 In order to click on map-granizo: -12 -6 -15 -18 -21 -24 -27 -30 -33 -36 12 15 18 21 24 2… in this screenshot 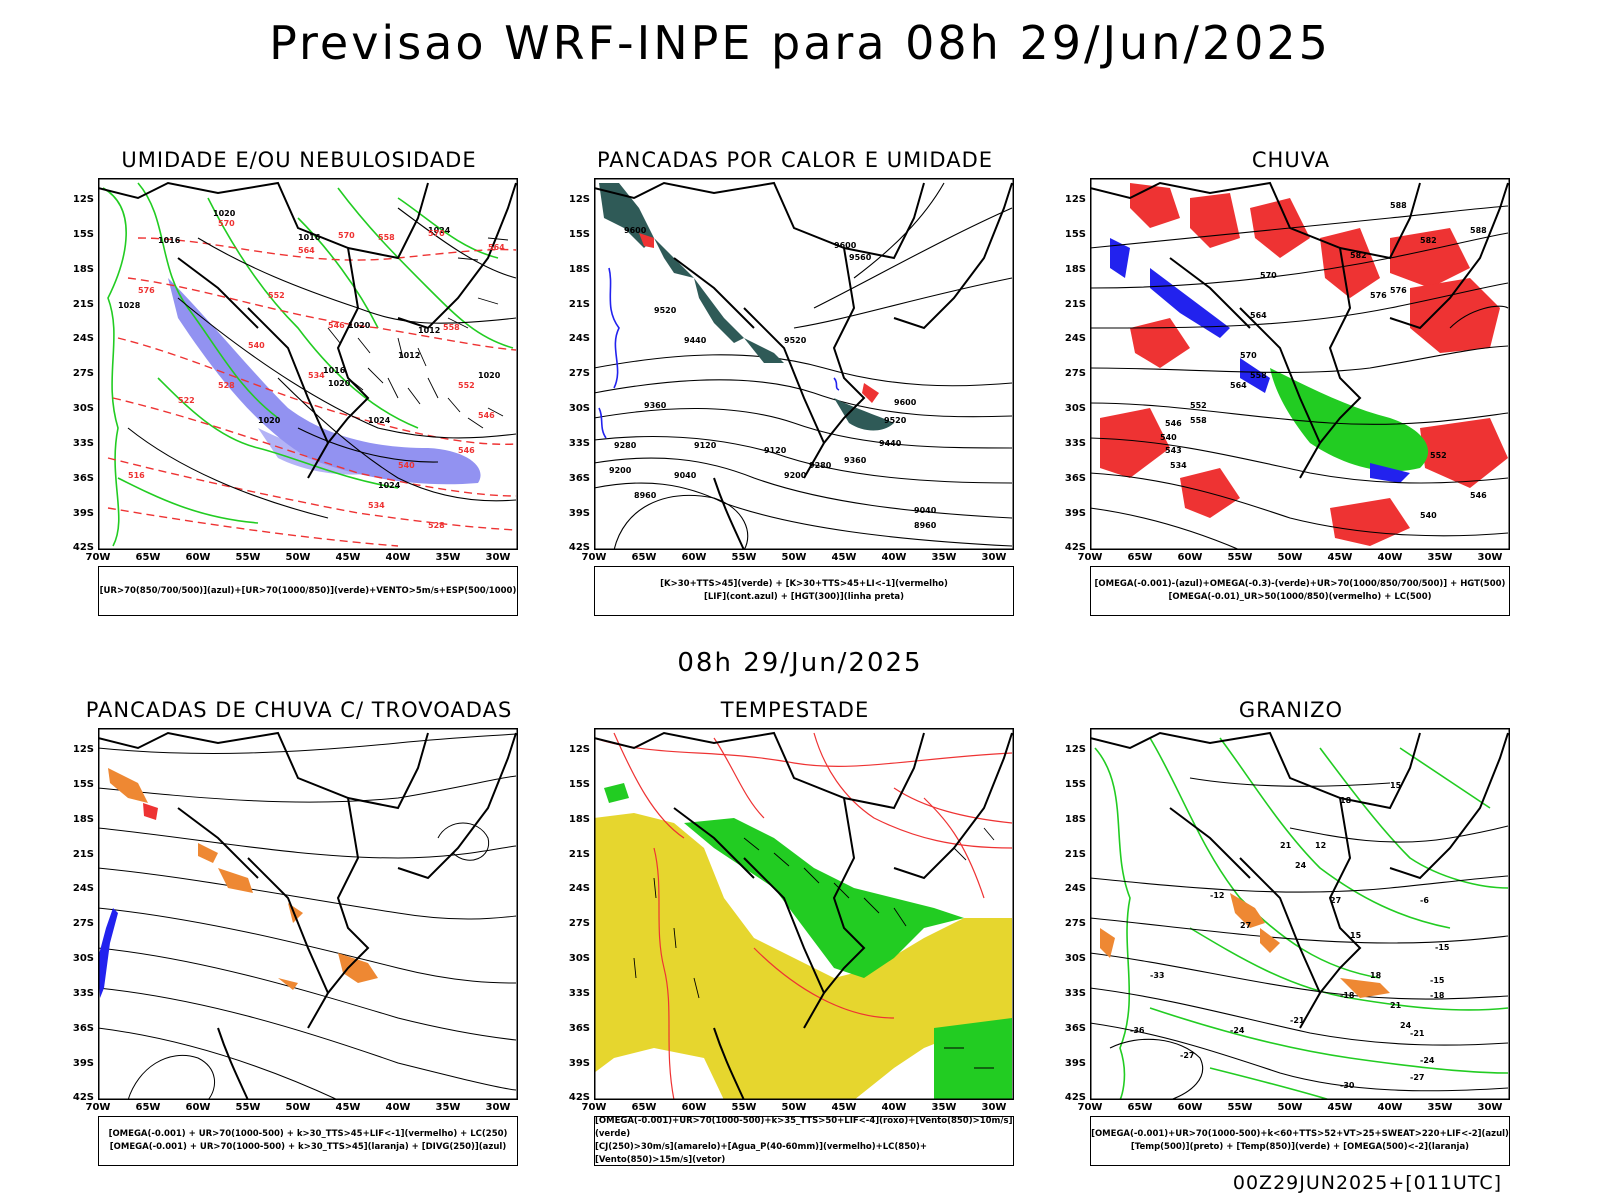, I will do `click(1287, 920)`.